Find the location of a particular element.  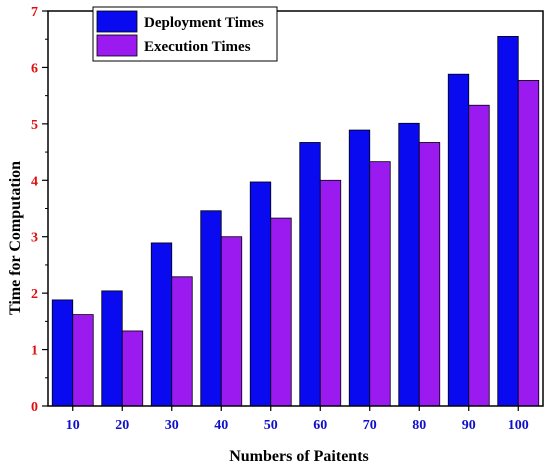

legend: Deployment Times Execution Times is located at coordinates (185, 34).